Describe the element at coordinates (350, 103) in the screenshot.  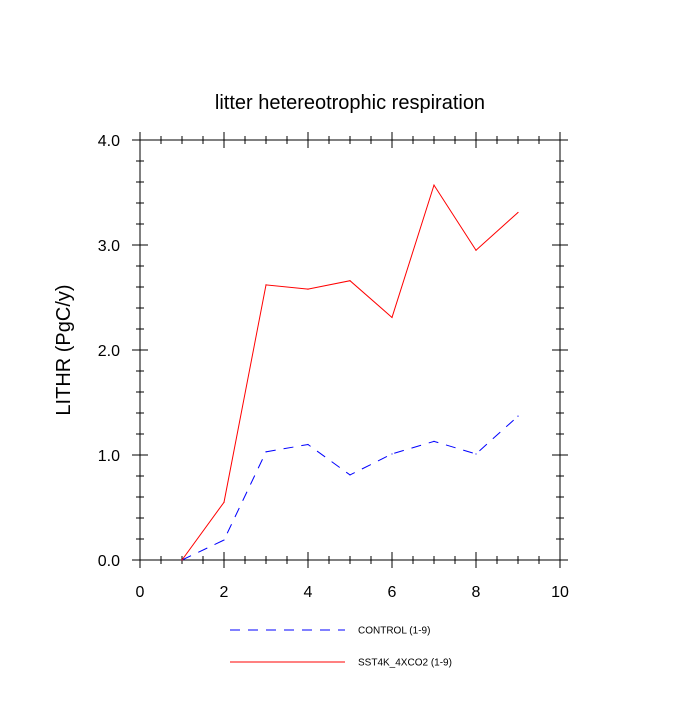
I see `chart-title: litter hetereotrophic respiration` at that location.